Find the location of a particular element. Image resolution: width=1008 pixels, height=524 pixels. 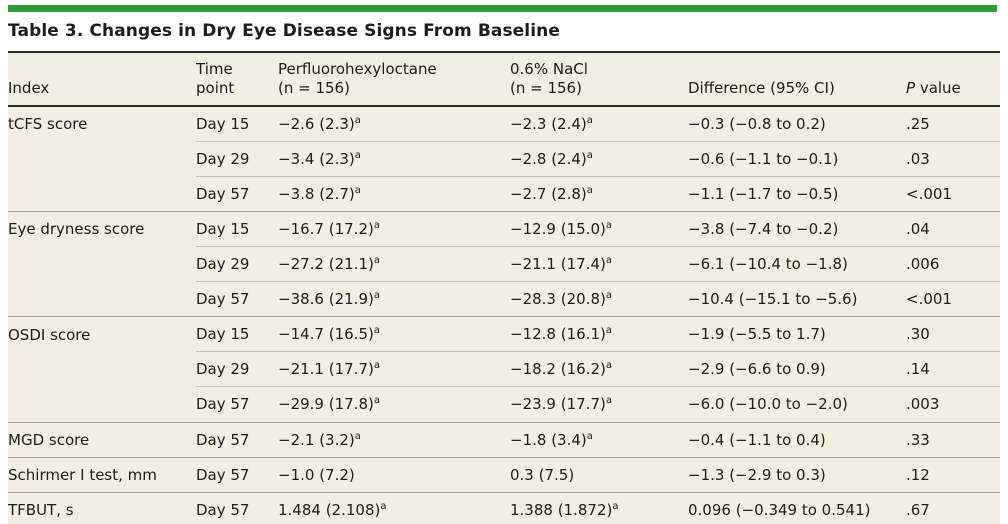

column-header-time-point: Time point is located at coordinates (237, 80).